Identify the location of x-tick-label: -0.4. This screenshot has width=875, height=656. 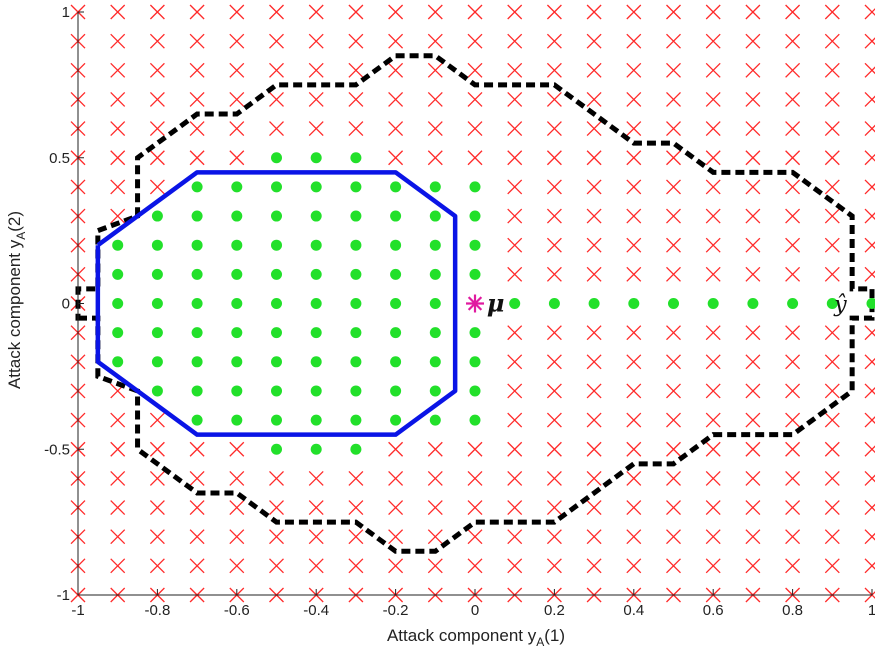
(316, 610).